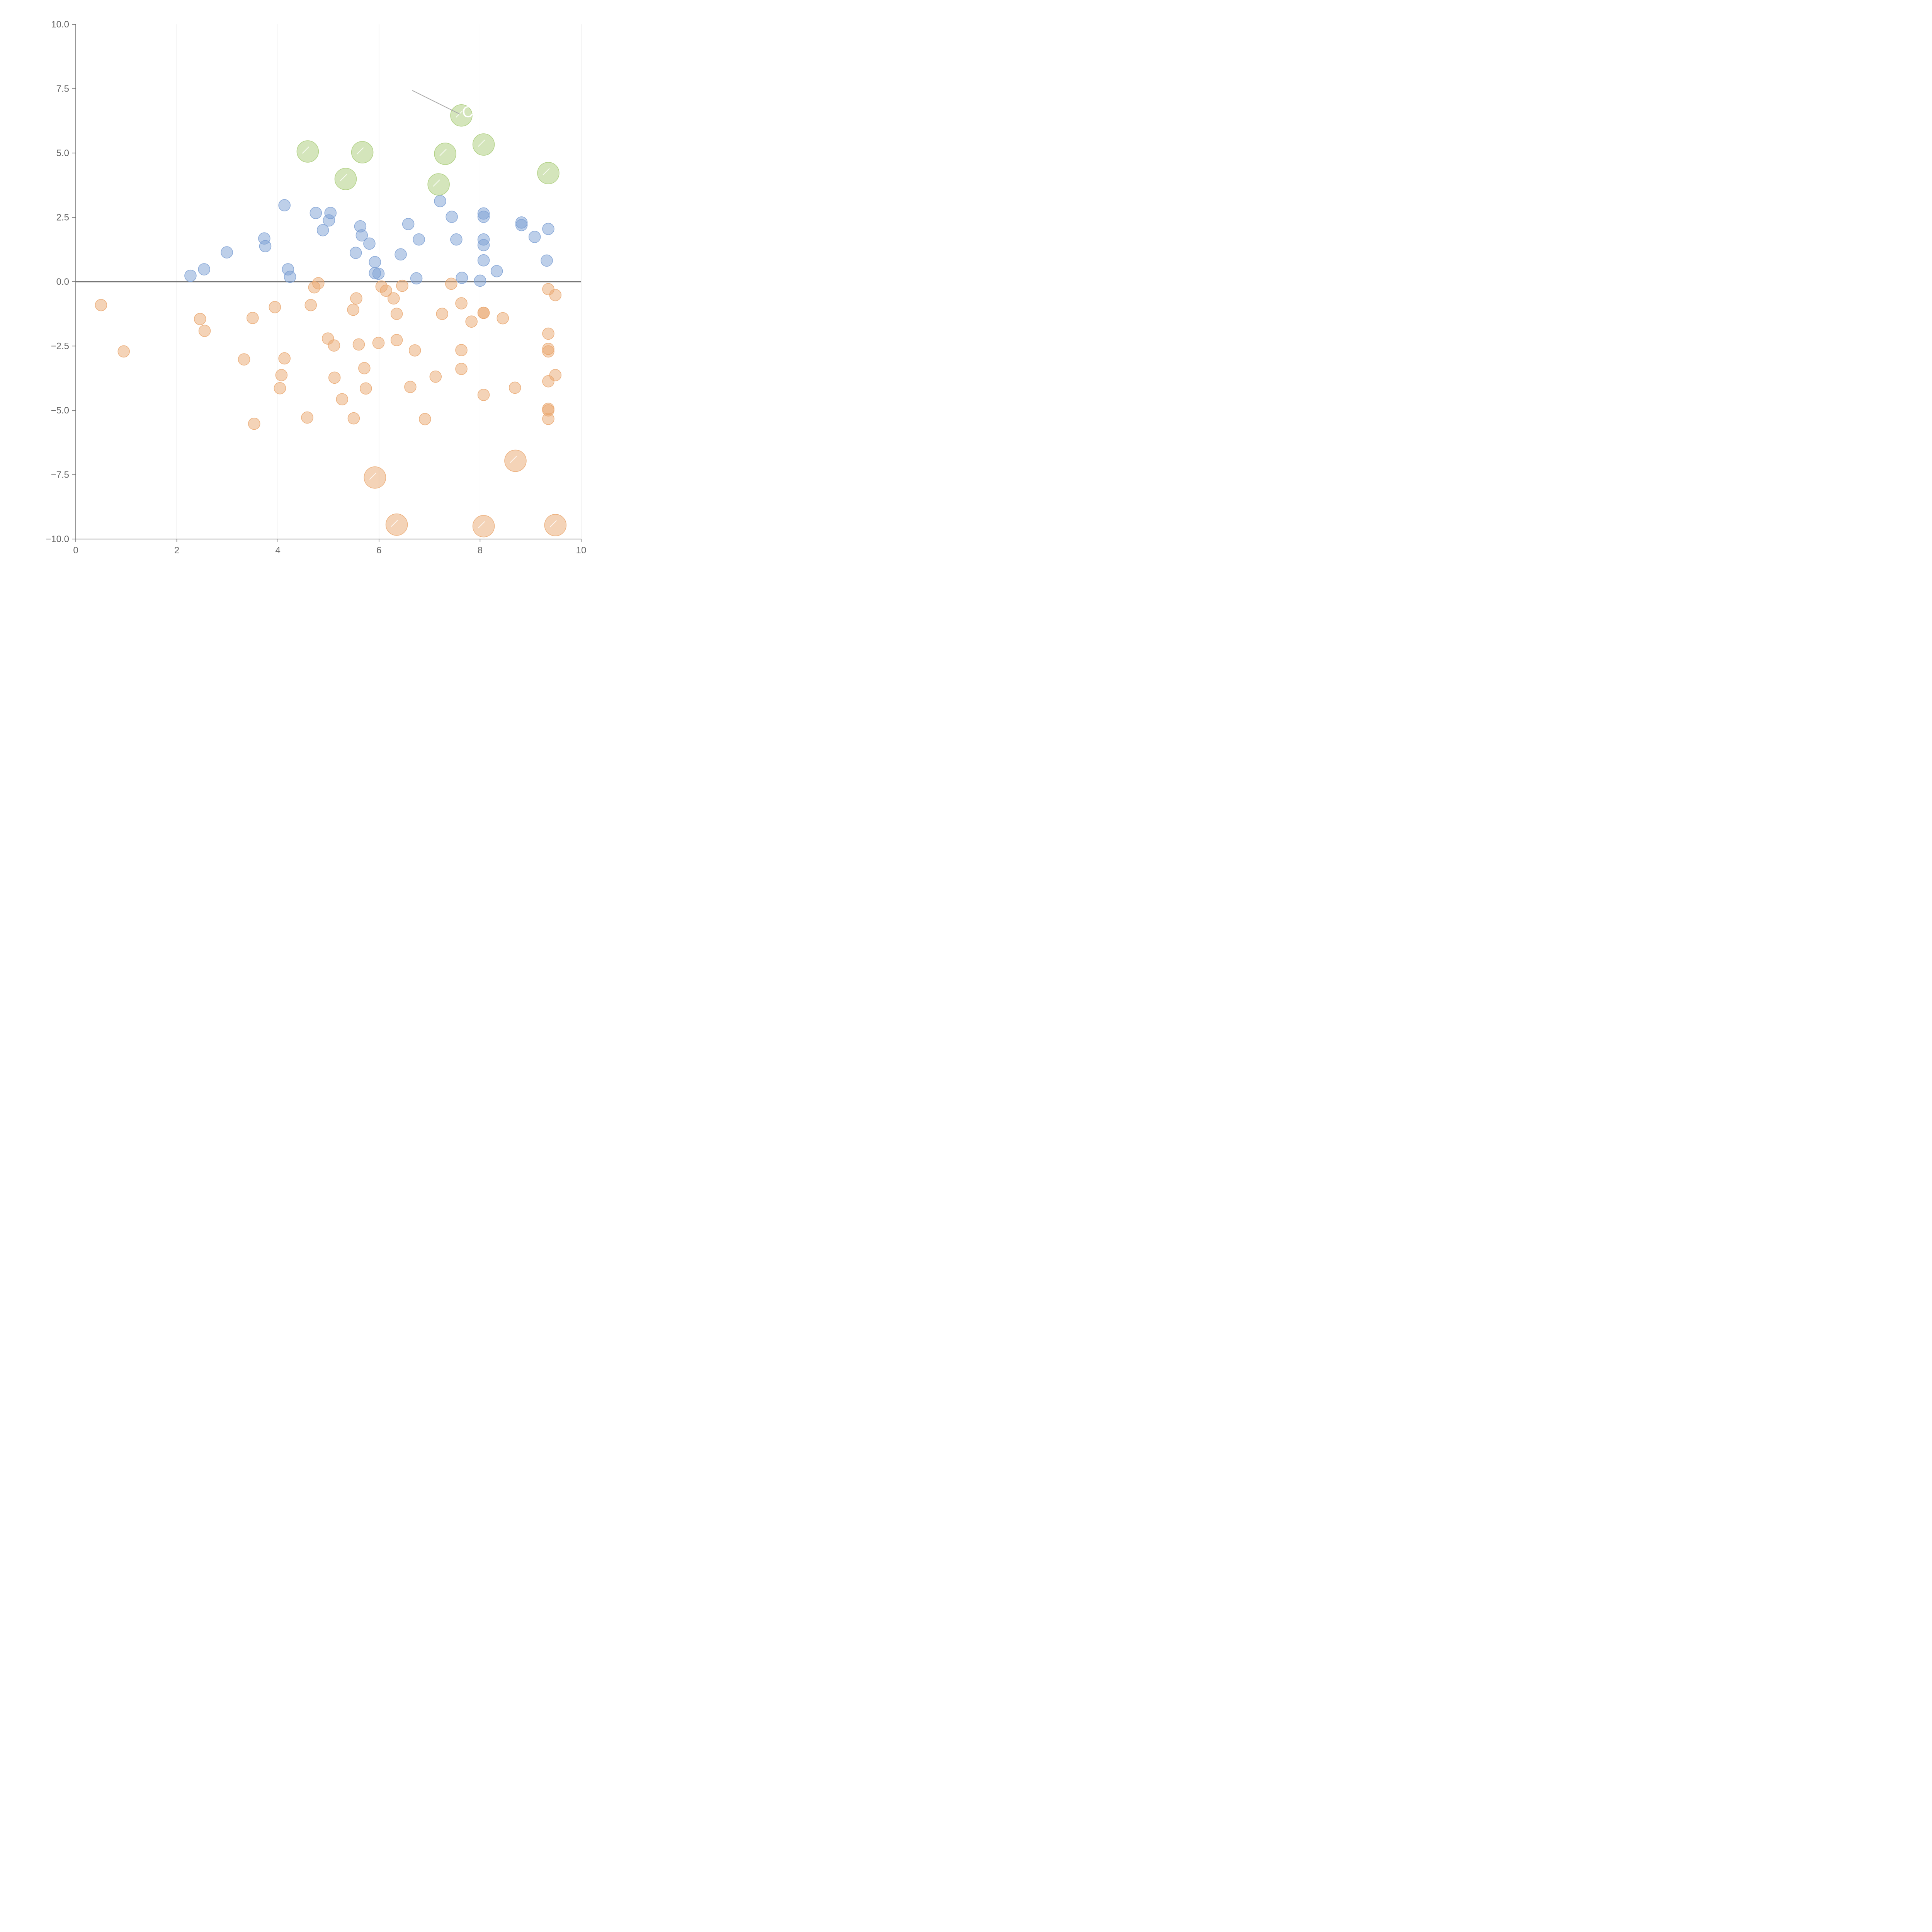 This screenshot has width=1932, height=1932. What do you see at coordinates (60, 25) in the screenshot?
I see `y-tick-label: 10.0` at bounding box center [60, 25].